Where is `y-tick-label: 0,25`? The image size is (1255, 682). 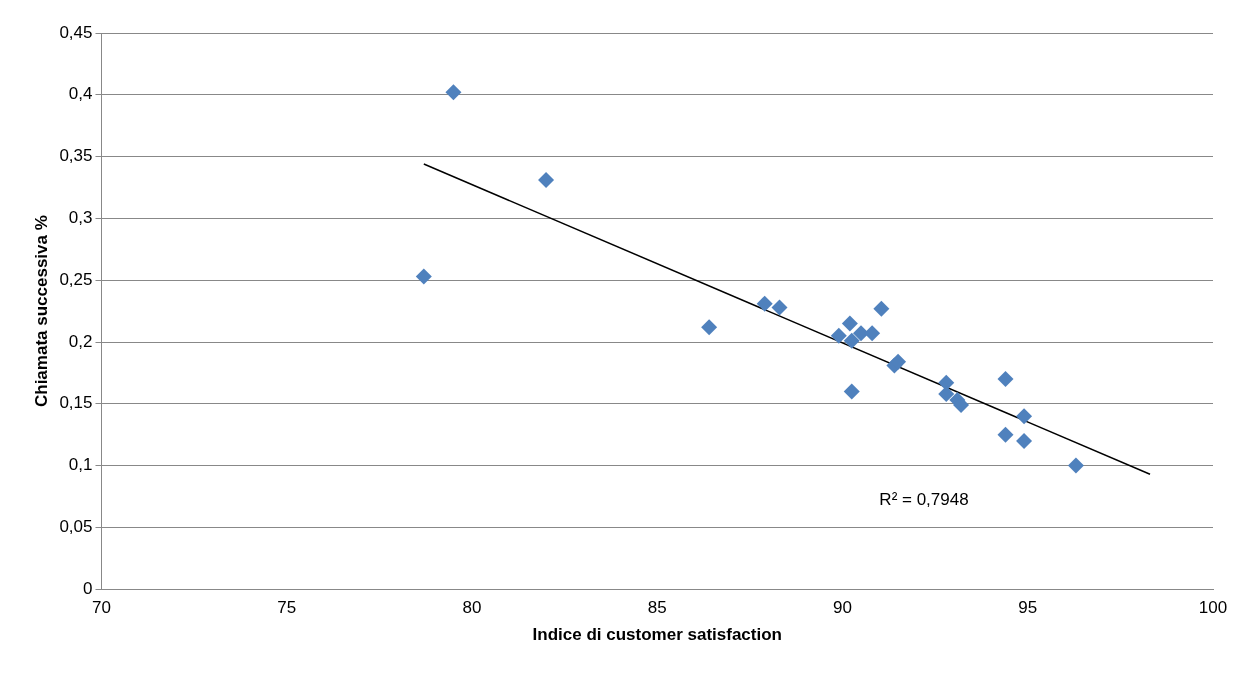
y-tick-label: 0,25 is located at coordinates (76, 279).